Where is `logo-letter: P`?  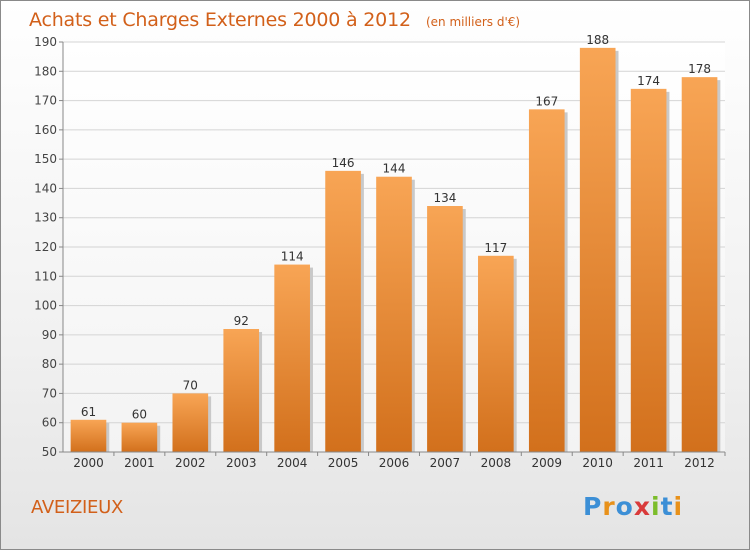 logo-letter: P is located at coordinates (593, 506).